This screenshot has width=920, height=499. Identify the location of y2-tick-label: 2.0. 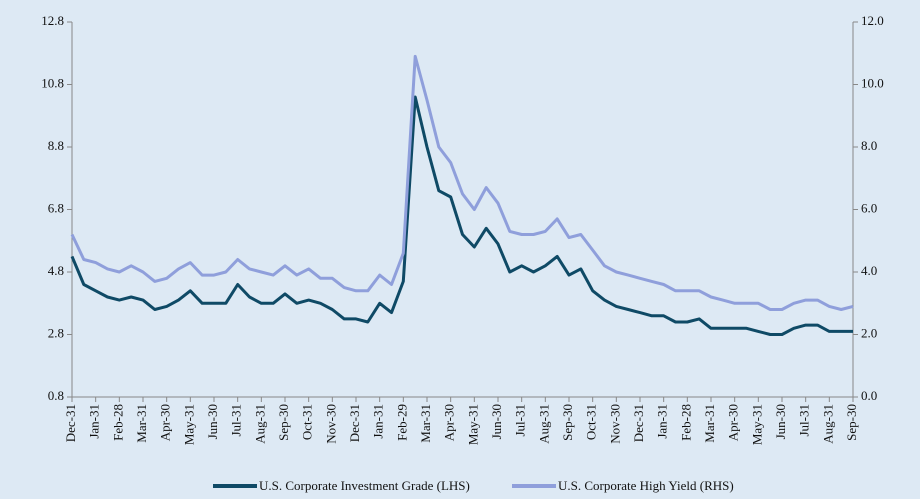
(869, 332).